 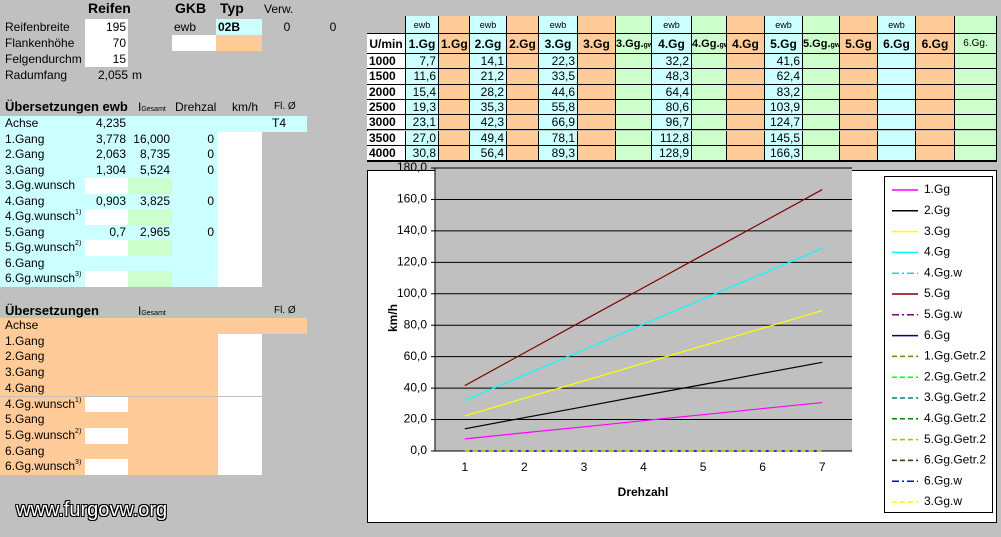 I want to click on total-ratio: 3,825, so click(x=154, y=200).